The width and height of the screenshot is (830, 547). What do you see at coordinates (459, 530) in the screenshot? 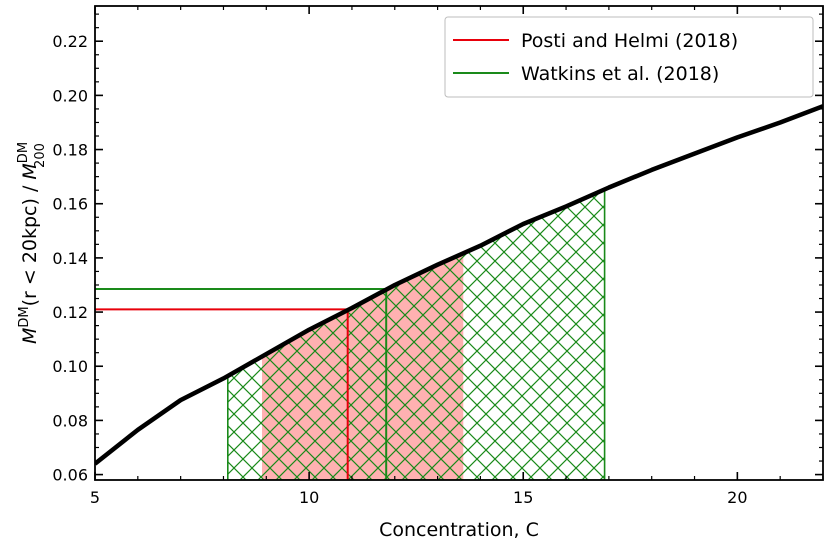
I see `x-axis-label: Concentration, C` at bounding box center [459, 530].